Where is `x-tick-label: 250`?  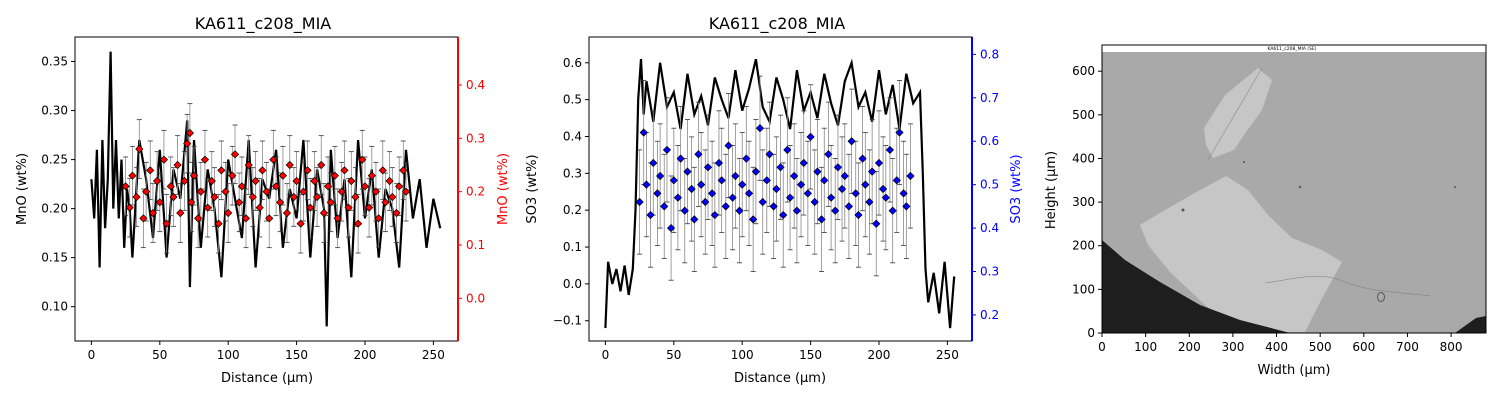
x-tick-label: 250 is located at coordinates (433, 355).